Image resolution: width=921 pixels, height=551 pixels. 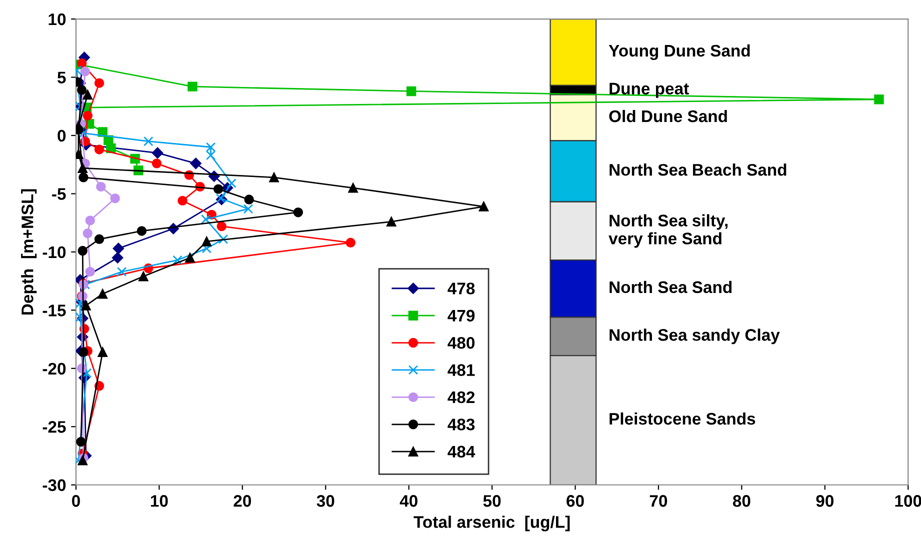 I want to click on legend-label: 481, so click(x=461, y=370).